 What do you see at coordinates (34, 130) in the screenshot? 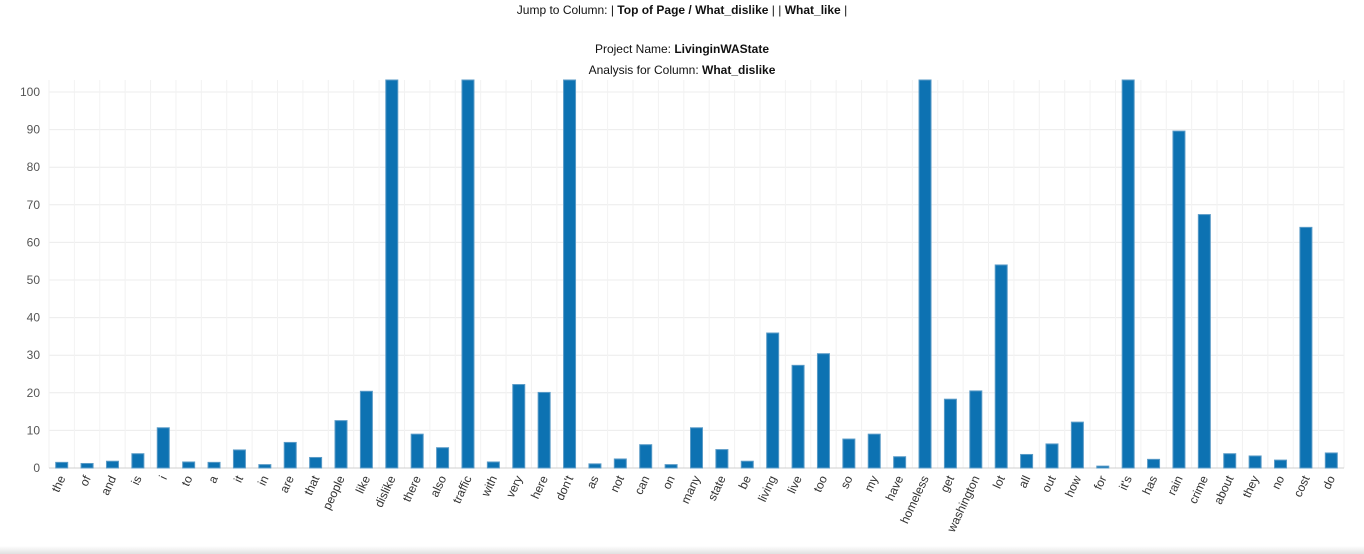
I see `y-tick-label: 90` at bounding box center [34, 130].